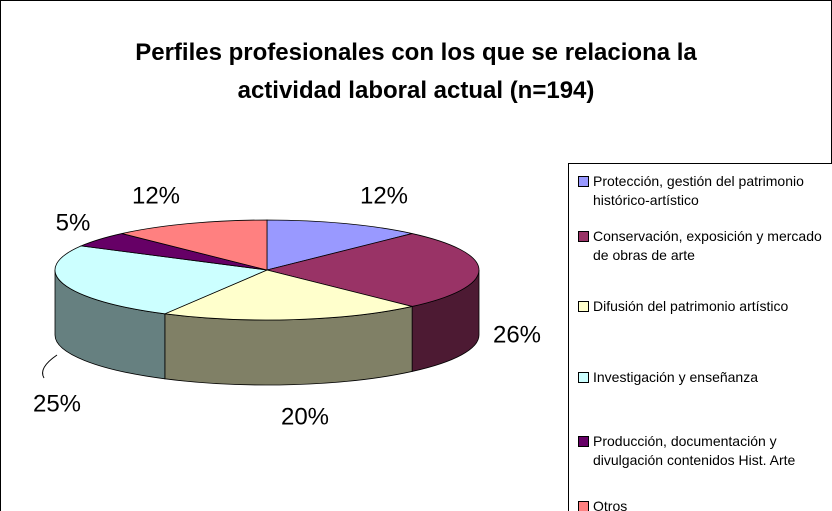 This screenshot has width=832, height=511. What do you see at coordinates (675, 377) in the screenshot?
I see `legend-label: Investigación y enseñanza` at bounding box center [675, 377].